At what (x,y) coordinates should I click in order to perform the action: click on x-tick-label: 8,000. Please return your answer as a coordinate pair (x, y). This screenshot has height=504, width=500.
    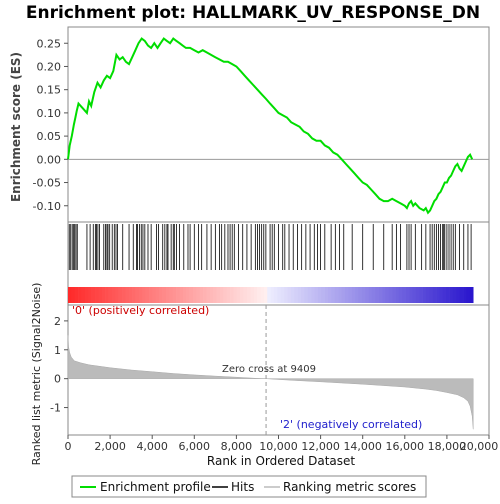
    Looking at the image, I should click on (237, 446).